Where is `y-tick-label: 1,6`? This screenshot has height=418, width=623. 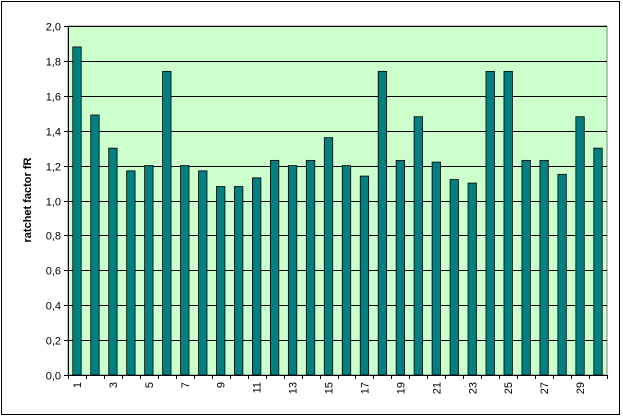 y-tick-label: 1,6 is located at coordinates (53, 98).